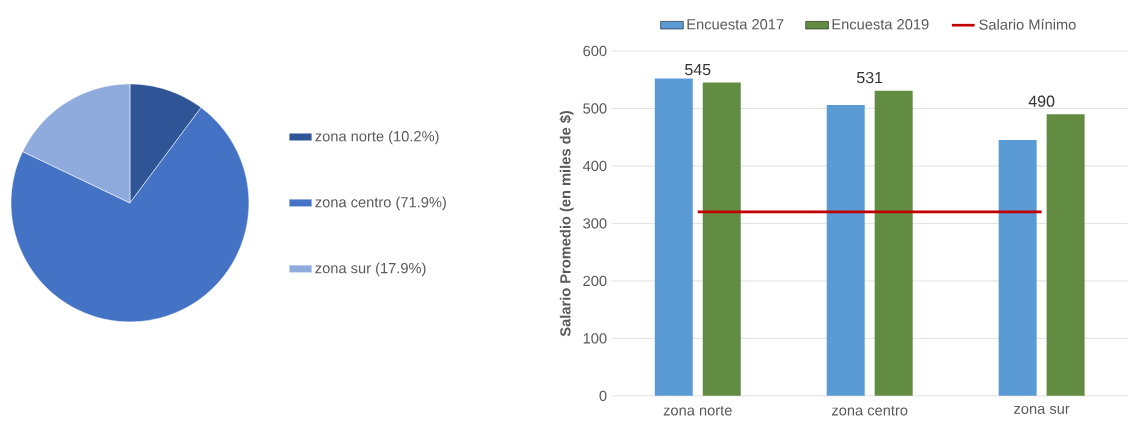 This screenshot has height=430, width=1128. Describe the element at coordinates (594, 166) in the screenshot. I see `y-tick-label: 400` at that location.